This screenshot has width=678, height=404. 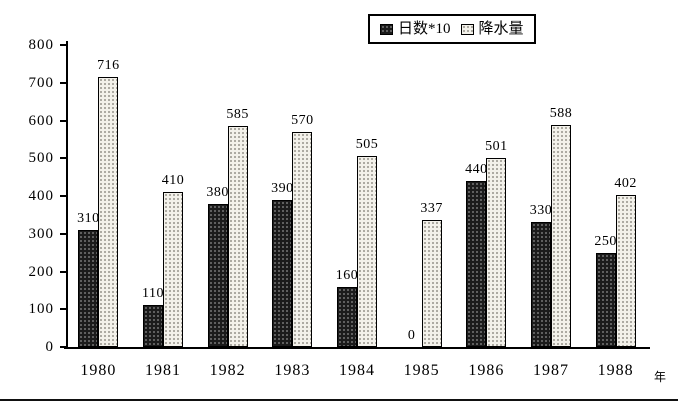 I want to click on y-axis-line, so click(x=67, y=195).